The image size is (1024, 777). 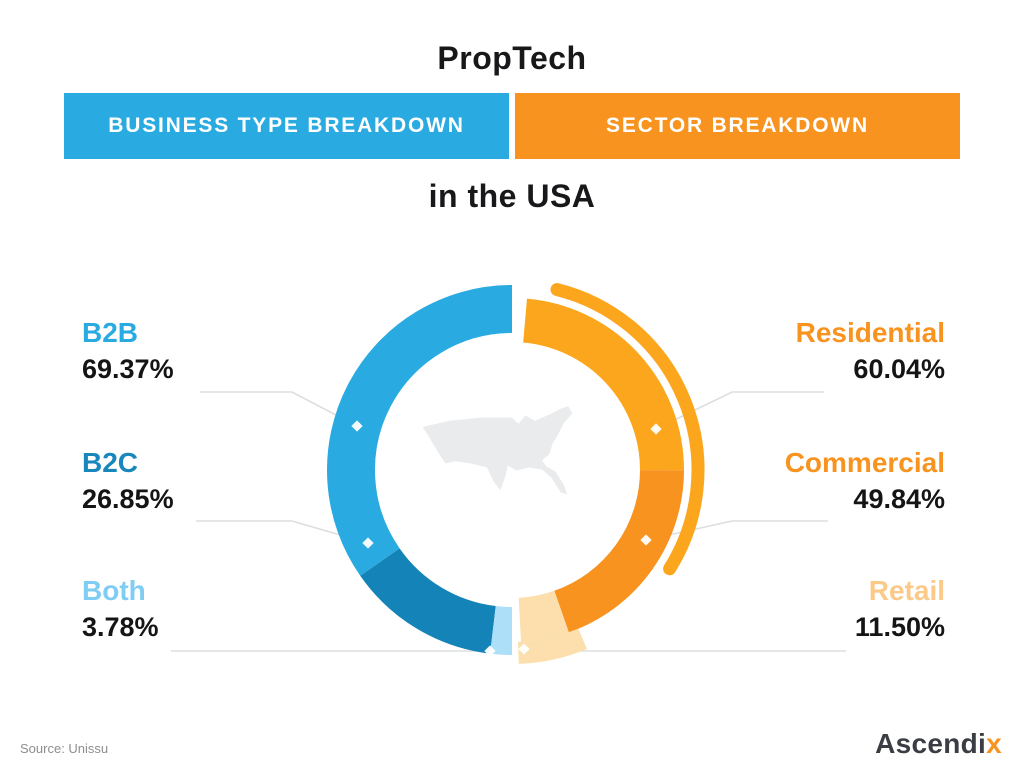 What do you see at coordinates (212, 350) in the screenshot?
I see `legend-b2b: B2B 69.37%` at bounding box center [212, 350].